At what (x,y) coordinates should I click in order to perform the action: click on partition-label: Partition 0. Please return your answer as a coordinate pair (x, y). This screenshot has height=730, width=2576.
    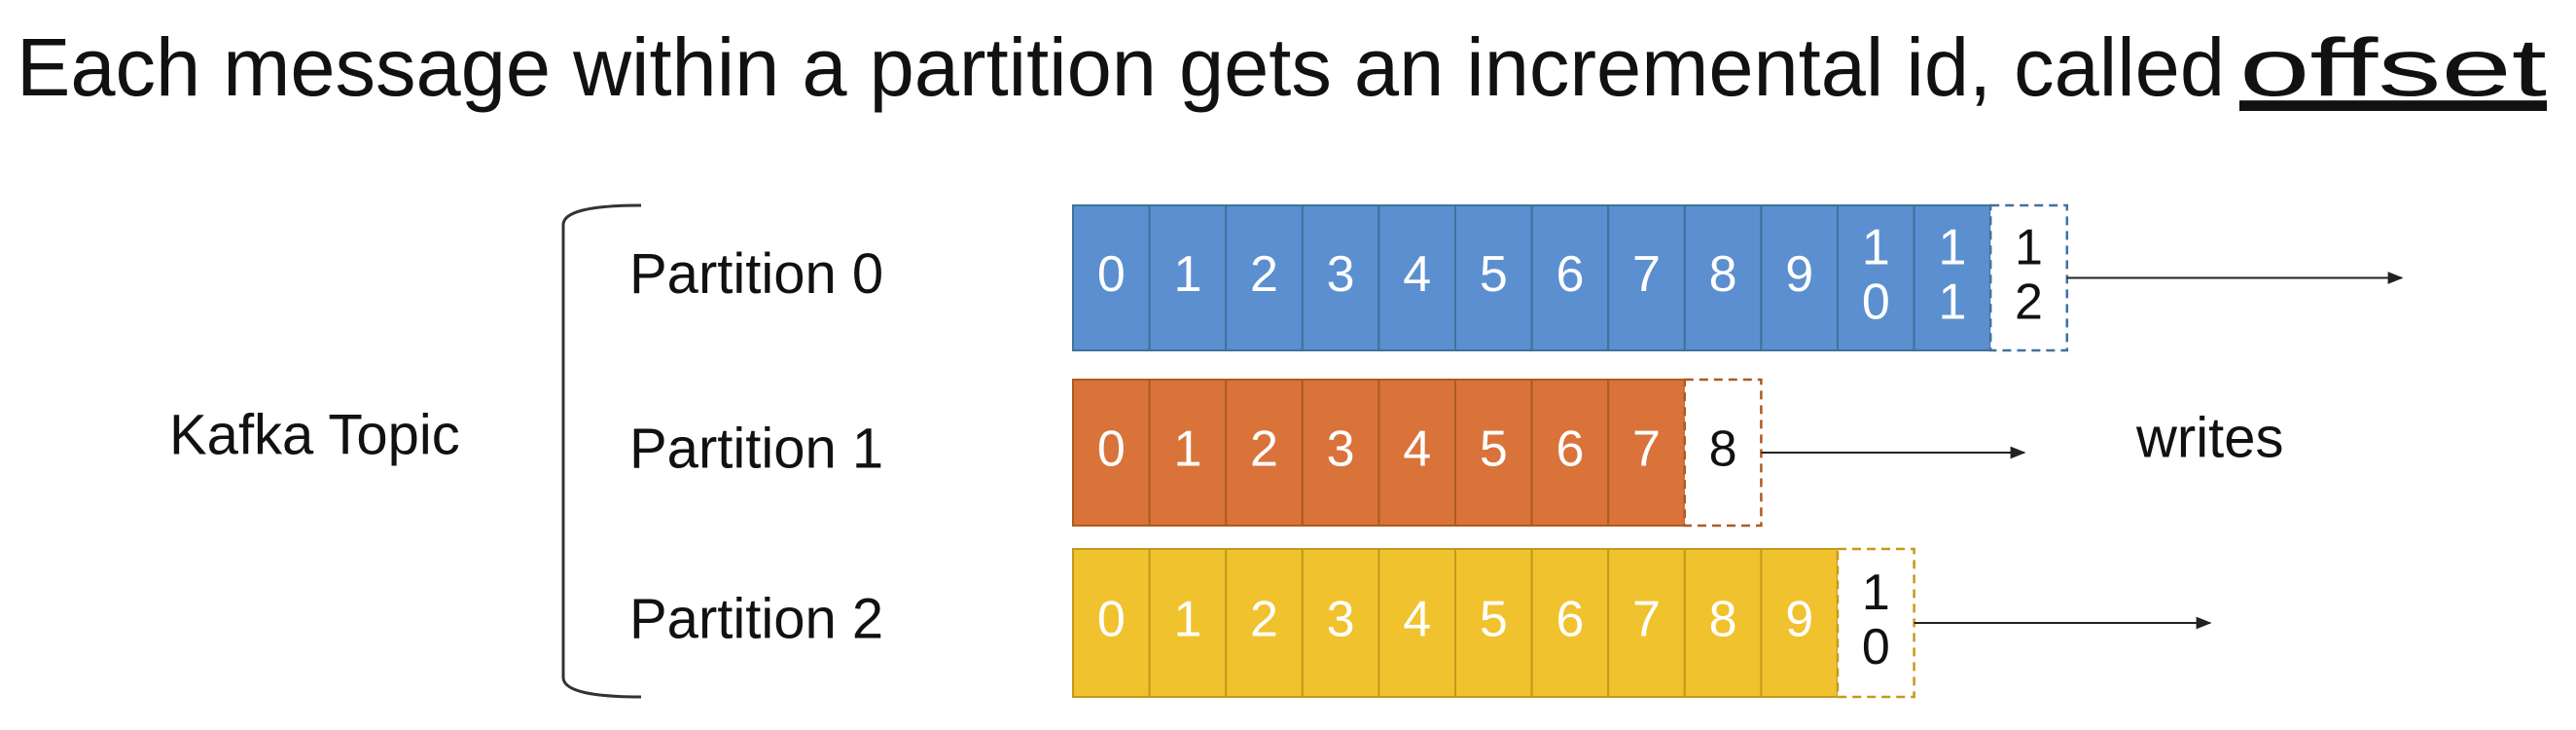
    Looking at the image, I should click on (756, 274).